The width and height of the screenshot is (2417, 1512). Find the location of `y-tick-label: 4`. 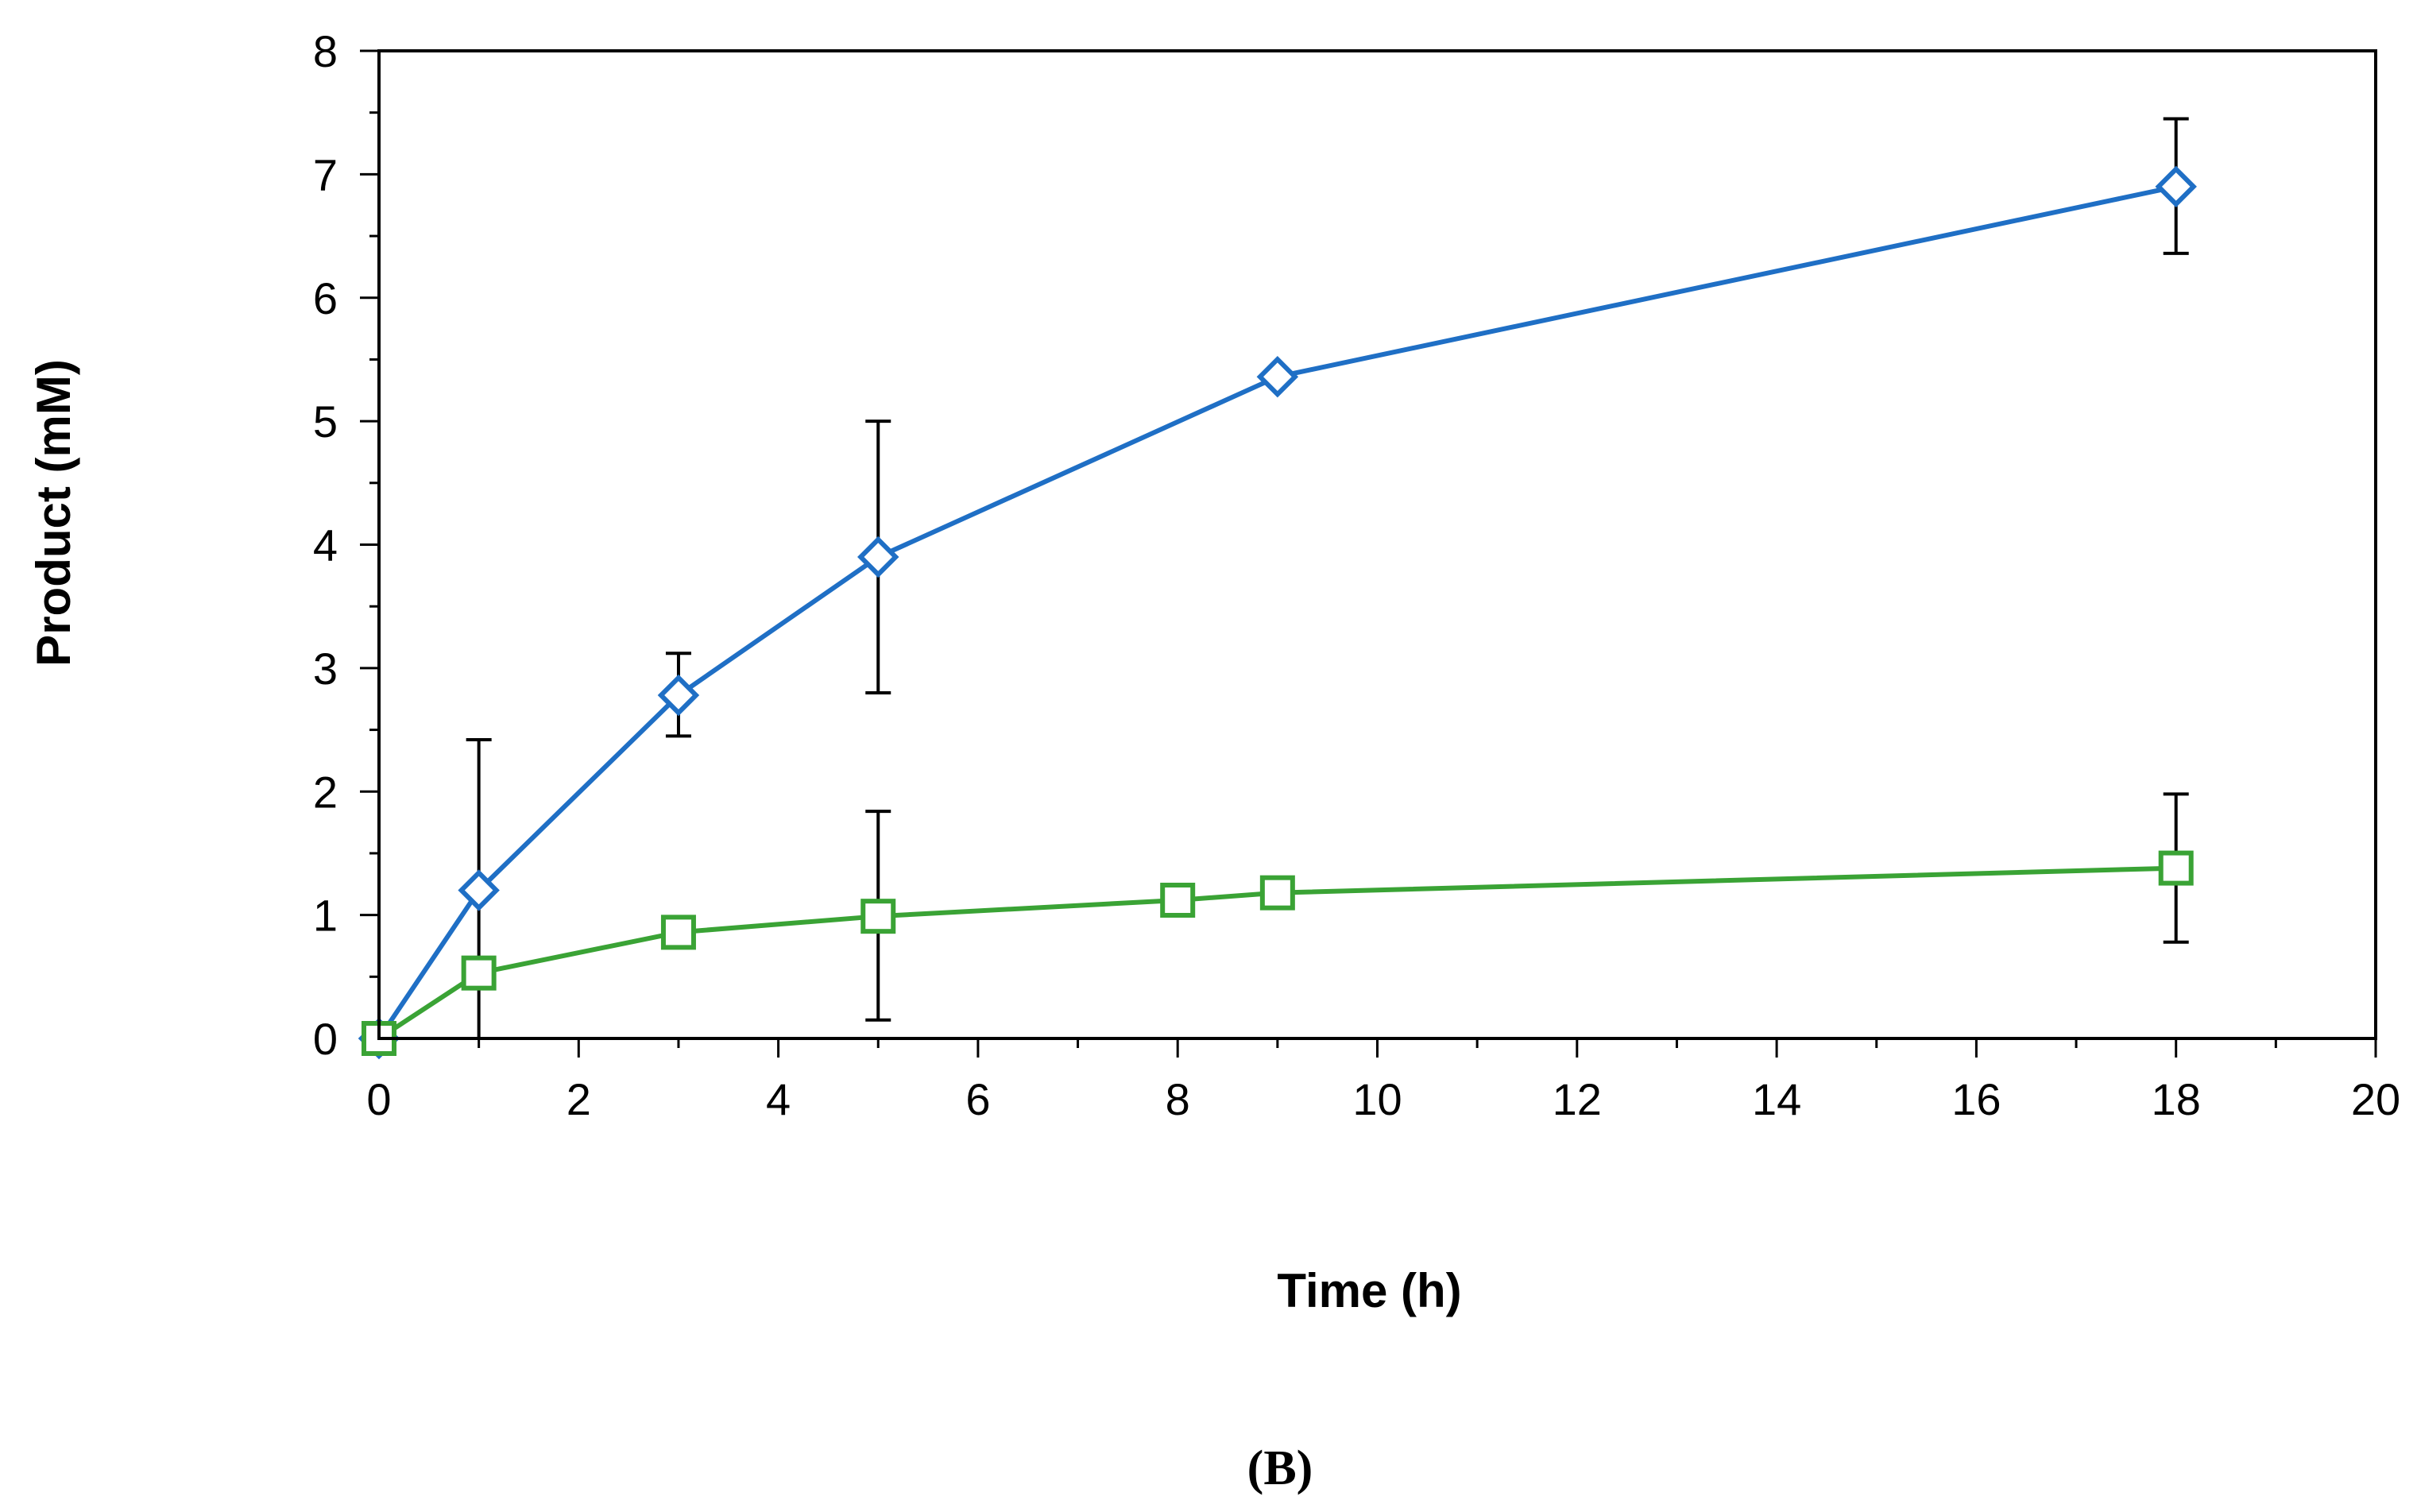

y-tick-label: 4 is located at coordinates (325, 545).